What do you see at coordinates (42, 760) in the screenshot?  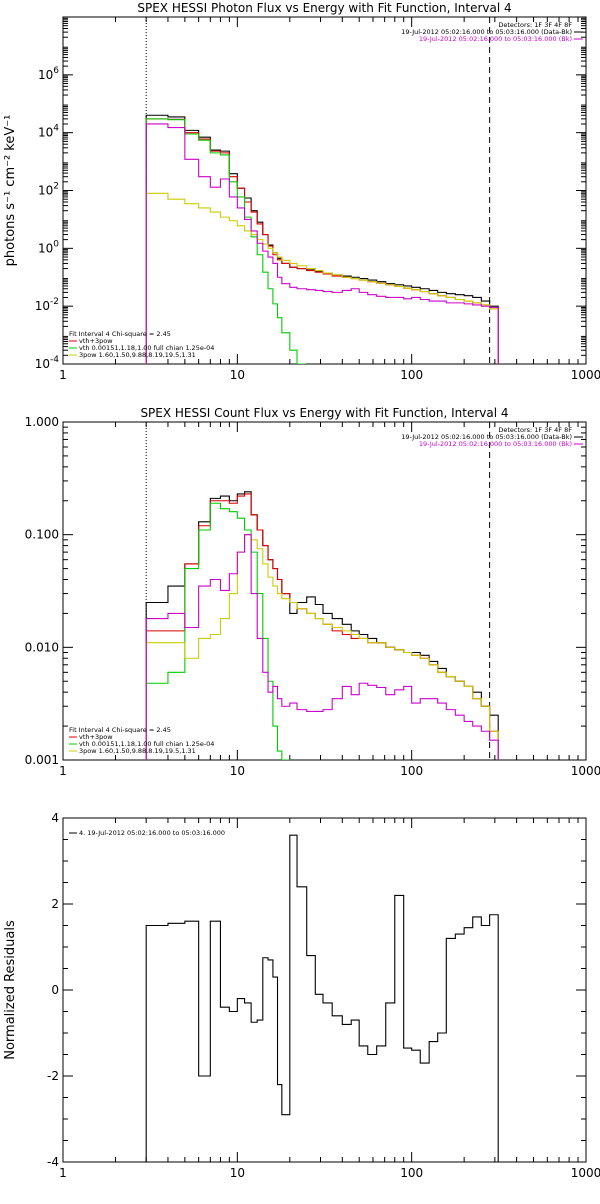 I see `y-tick-label: 0.001` at bounding box center [42, 760].